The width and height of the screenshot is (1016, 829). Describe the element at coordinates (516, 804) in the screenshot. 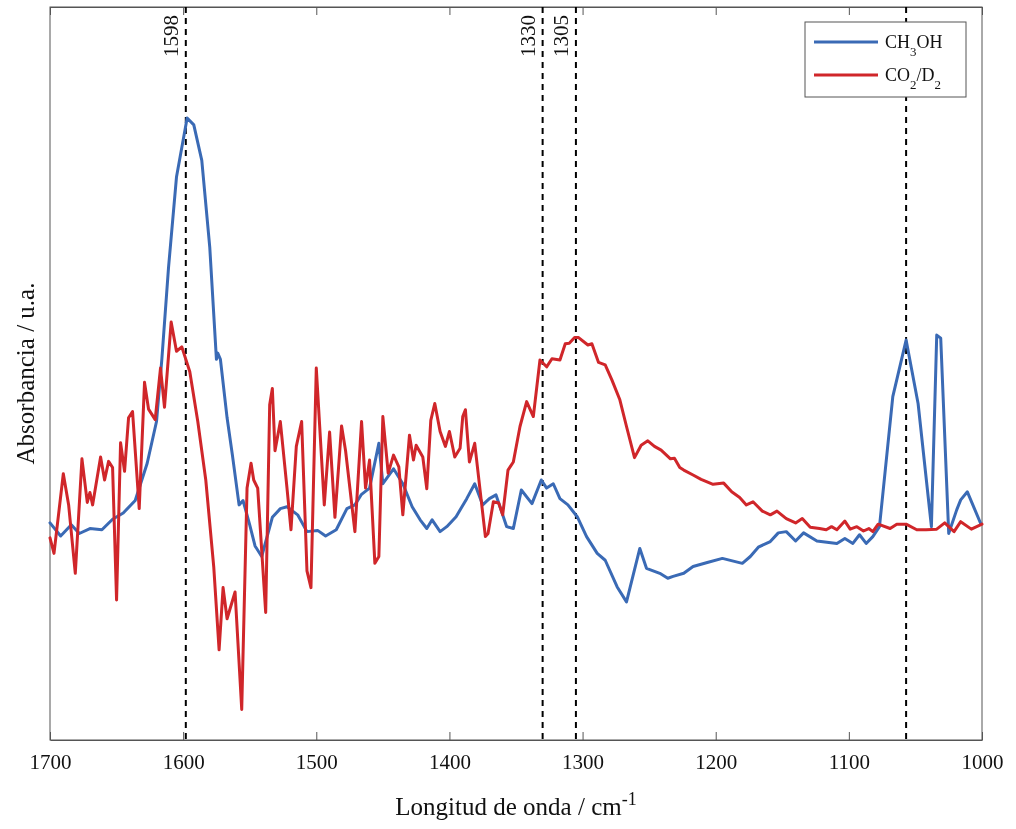

I see `x-axis-title: Longitud de onda / cm$^{-1}$` at that location.